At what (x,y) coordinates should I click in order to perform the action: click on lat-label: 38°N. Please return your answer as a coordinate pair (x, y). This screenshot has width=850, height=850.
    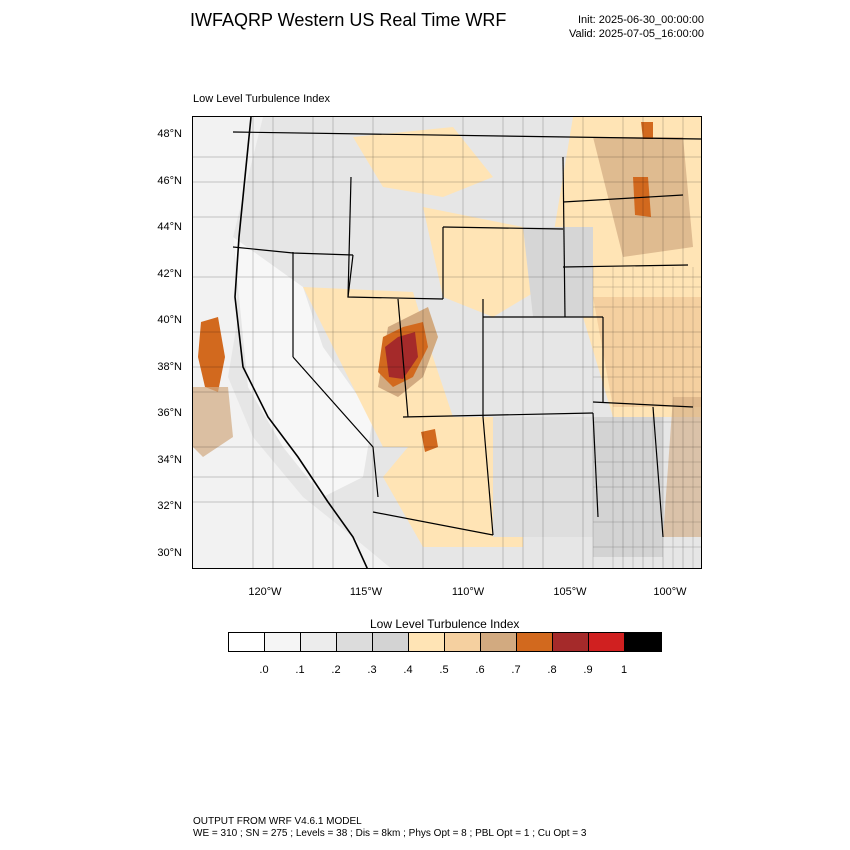
    Looking at the image, I should click on (169, 367).